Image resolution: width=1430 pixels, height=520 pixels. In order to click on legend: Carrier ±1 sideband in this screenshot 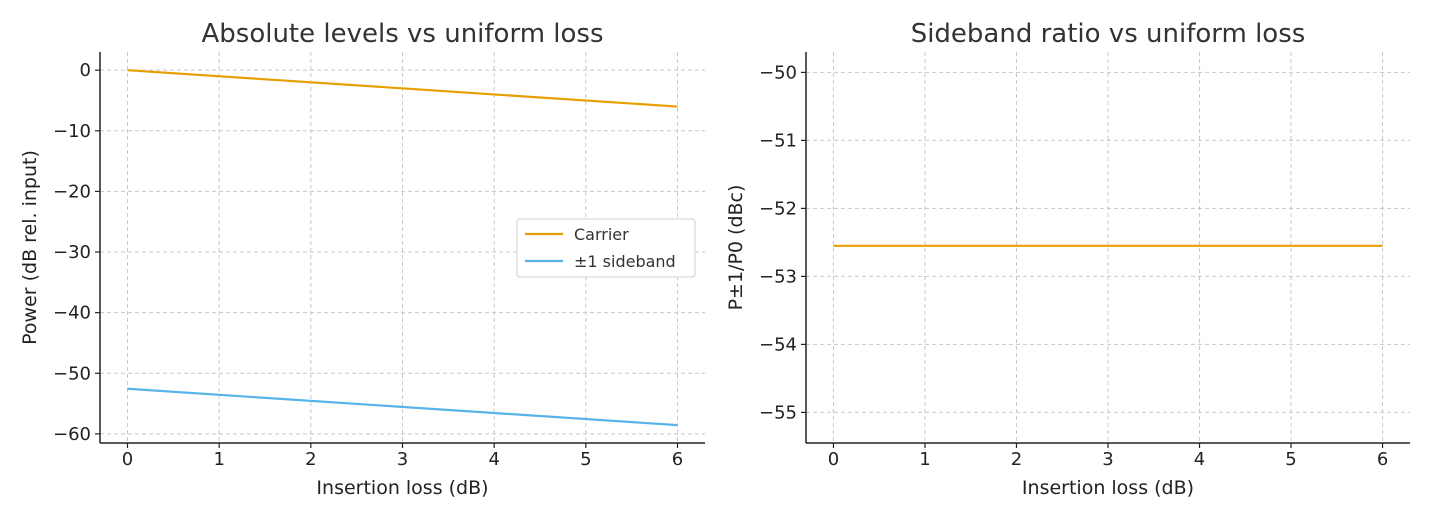, I will do `click(606, 248)`.